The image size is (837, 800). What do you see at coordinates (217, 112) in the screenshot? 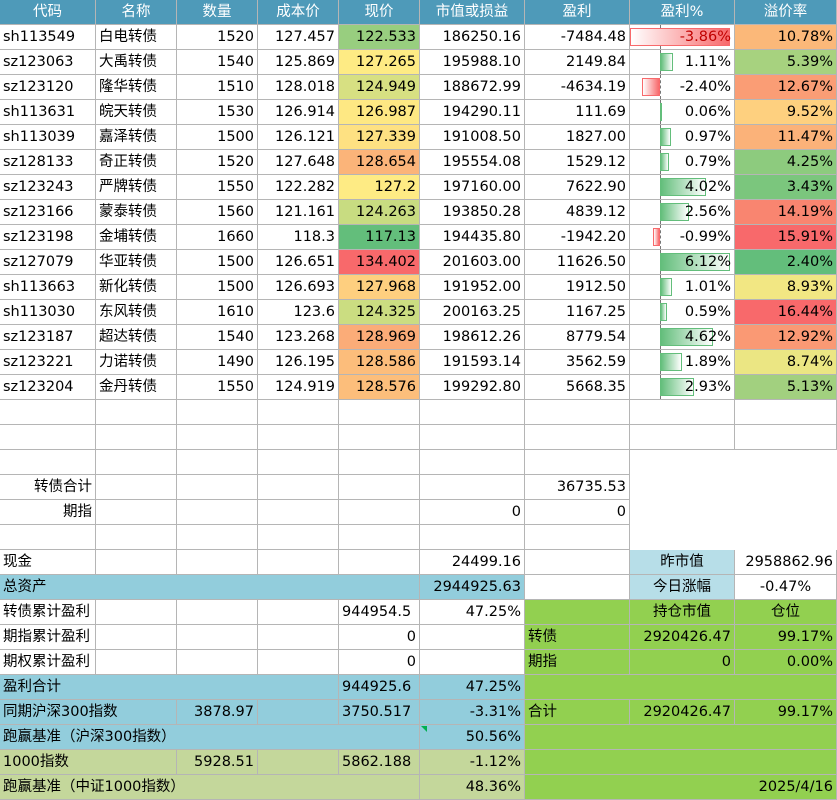
I see `qty-cell: 1530` at bounding box center [217, 112].